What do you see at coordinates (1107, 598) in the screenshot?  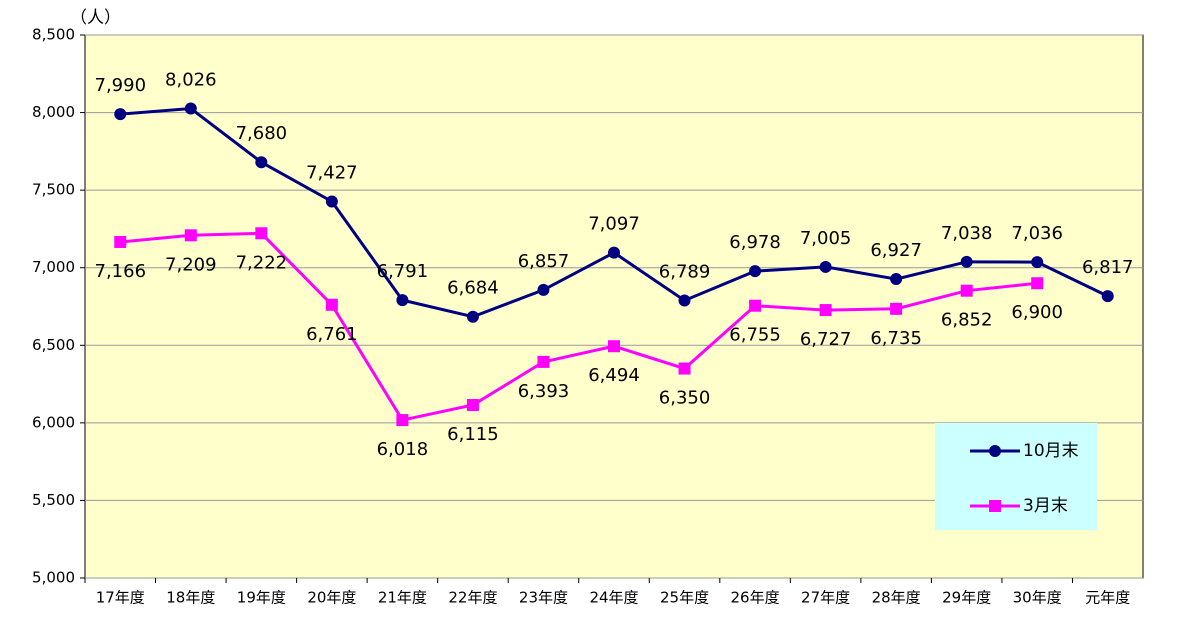 I see `x-tick-label: 元年度` at bounding box center [1107, 598].